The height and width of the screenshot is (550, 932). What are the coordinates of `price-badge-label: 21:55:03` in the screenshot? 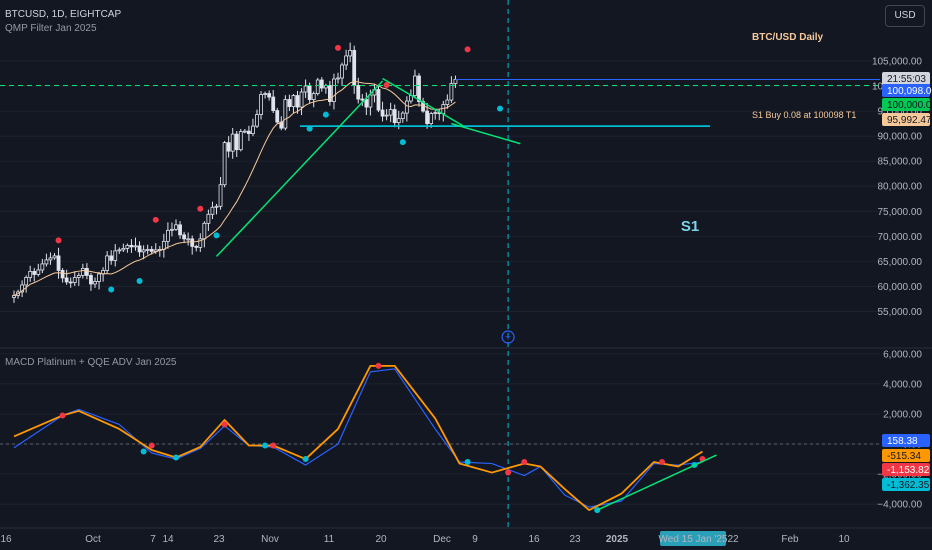 It's located at (906, 79).